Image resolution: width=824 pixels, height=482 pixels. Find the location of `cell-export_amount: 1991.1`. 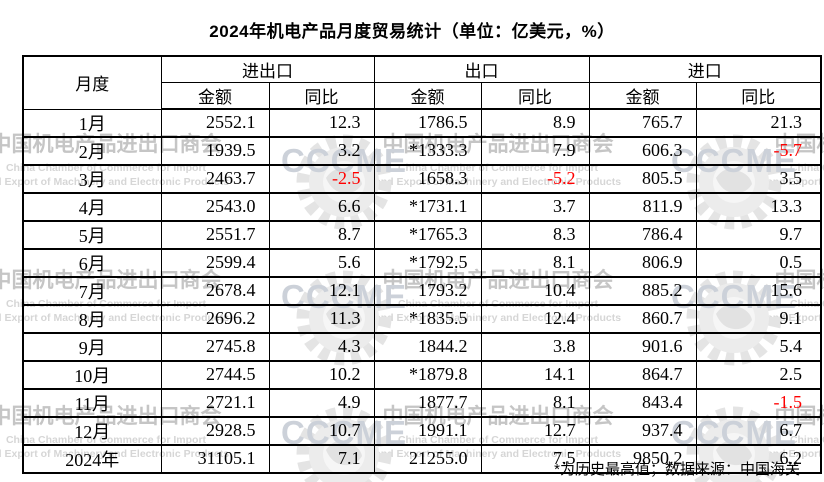

cell-export_amount: 1991.1 is located at coordinates (427, 431).